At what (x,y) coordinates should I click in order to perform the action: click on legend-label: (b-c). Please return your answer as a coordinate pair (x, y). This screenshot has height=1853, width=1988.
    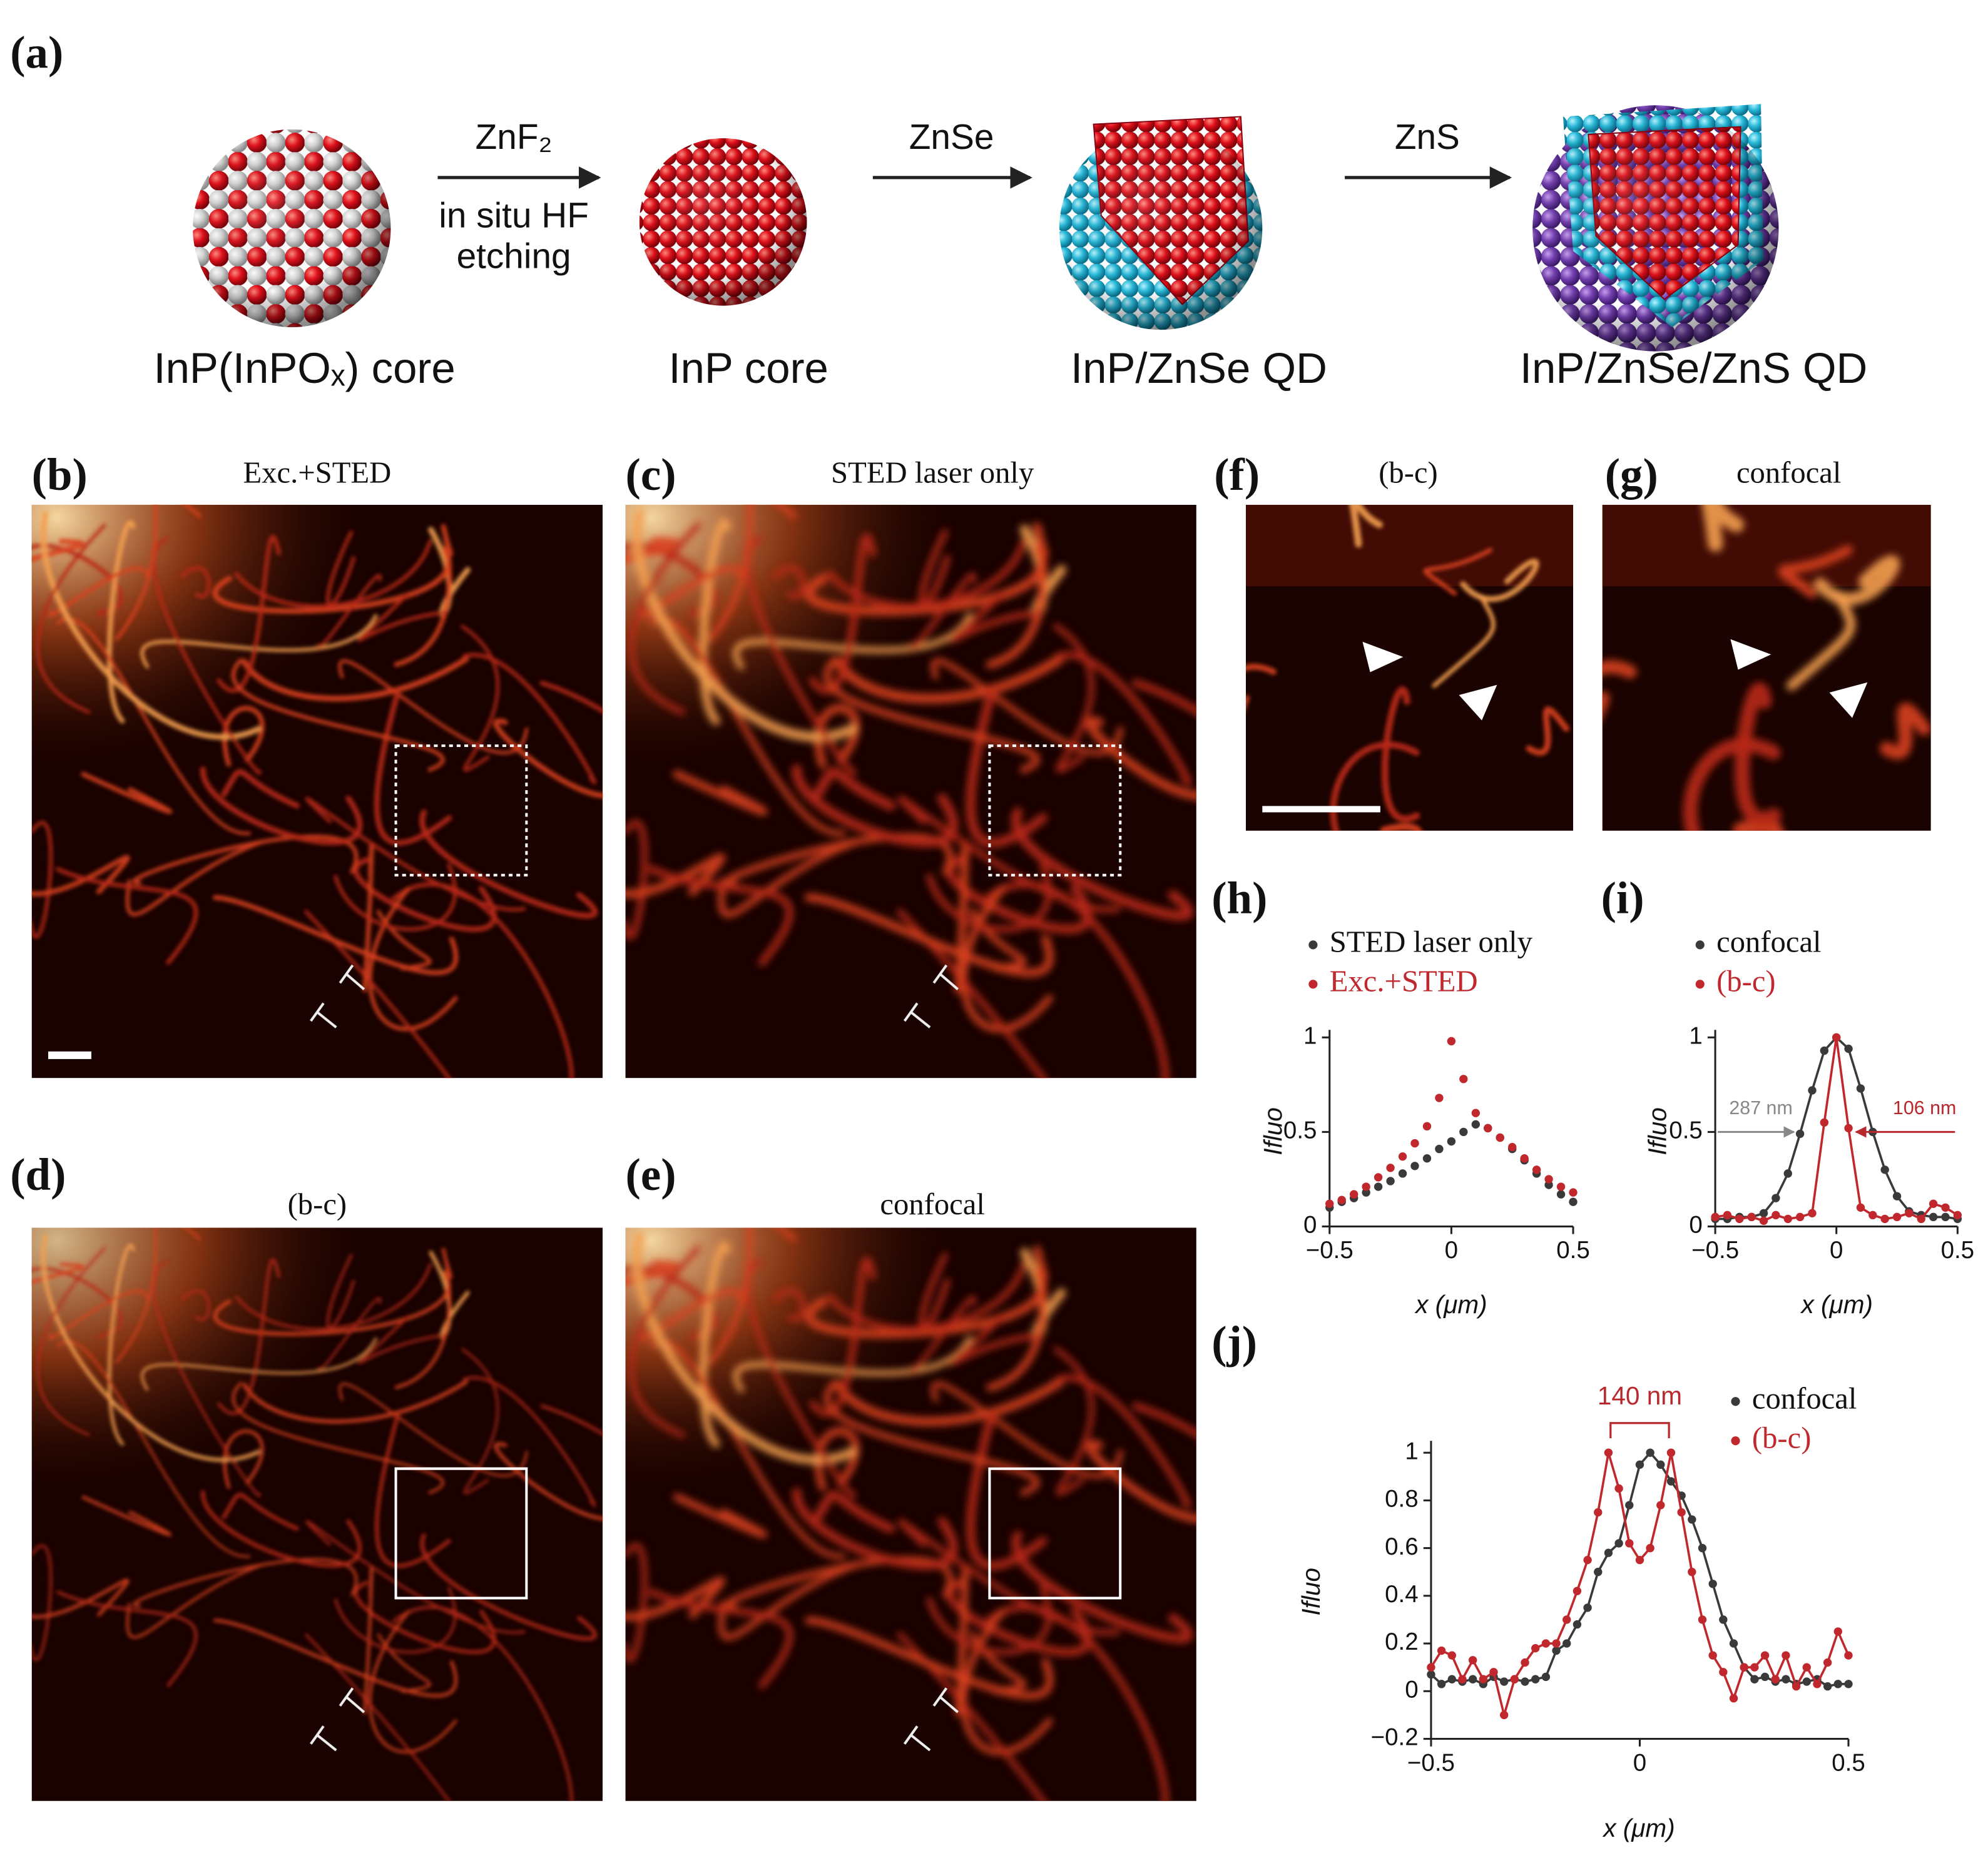
    Looking at the image, I should click on (1782, 1437).